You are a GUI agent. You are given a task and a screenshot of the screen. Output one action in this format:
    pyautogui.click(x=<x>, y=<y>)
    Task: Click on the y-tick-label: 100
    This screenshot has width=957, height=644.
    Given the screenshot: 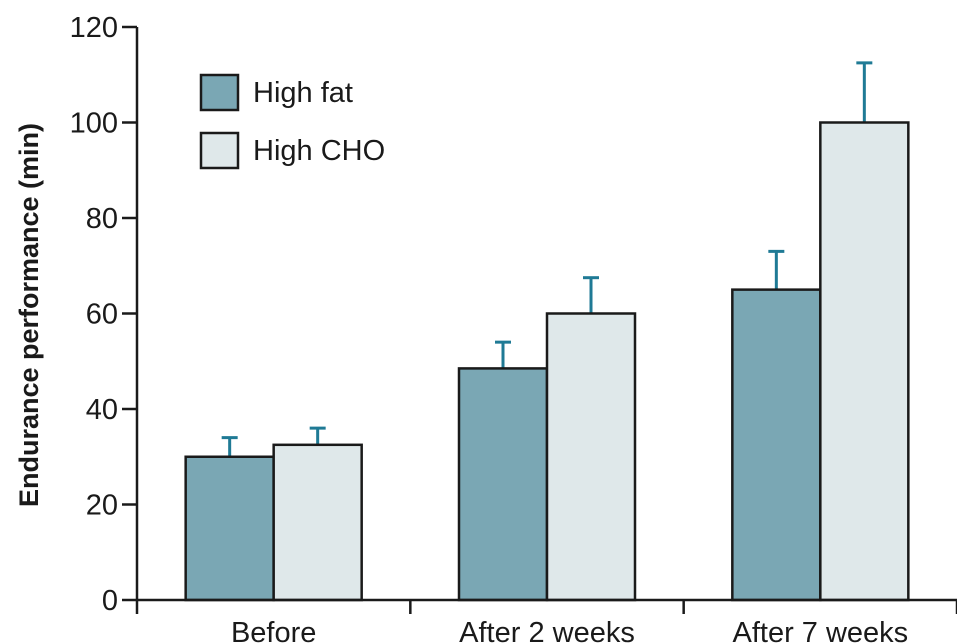 What is the action you would take?
    pyautogui.click(x=94, y=124)
    